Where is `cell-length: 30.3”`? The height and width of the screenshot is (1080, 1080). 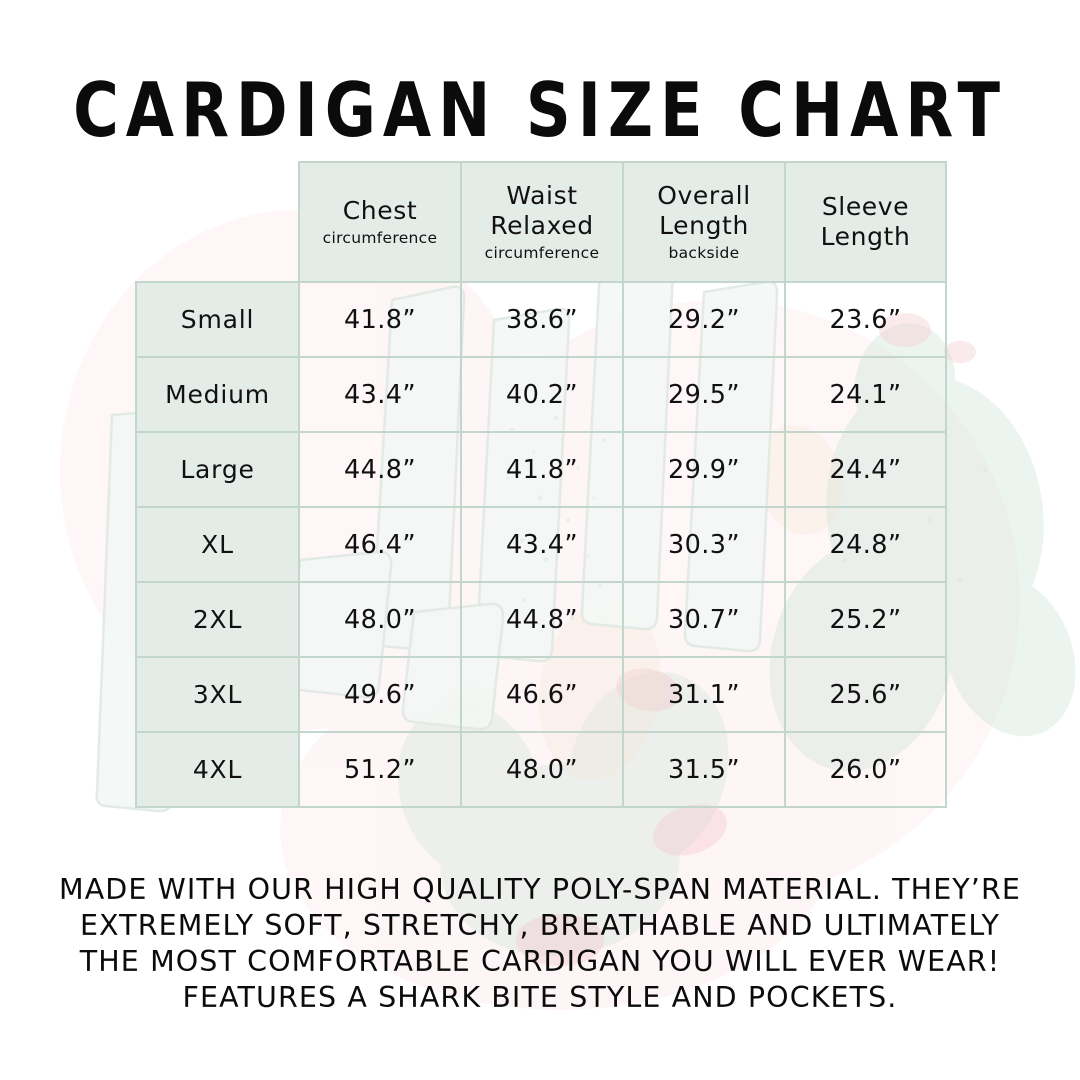
cell-length: 30.3” is located at coordinates (704, 544).